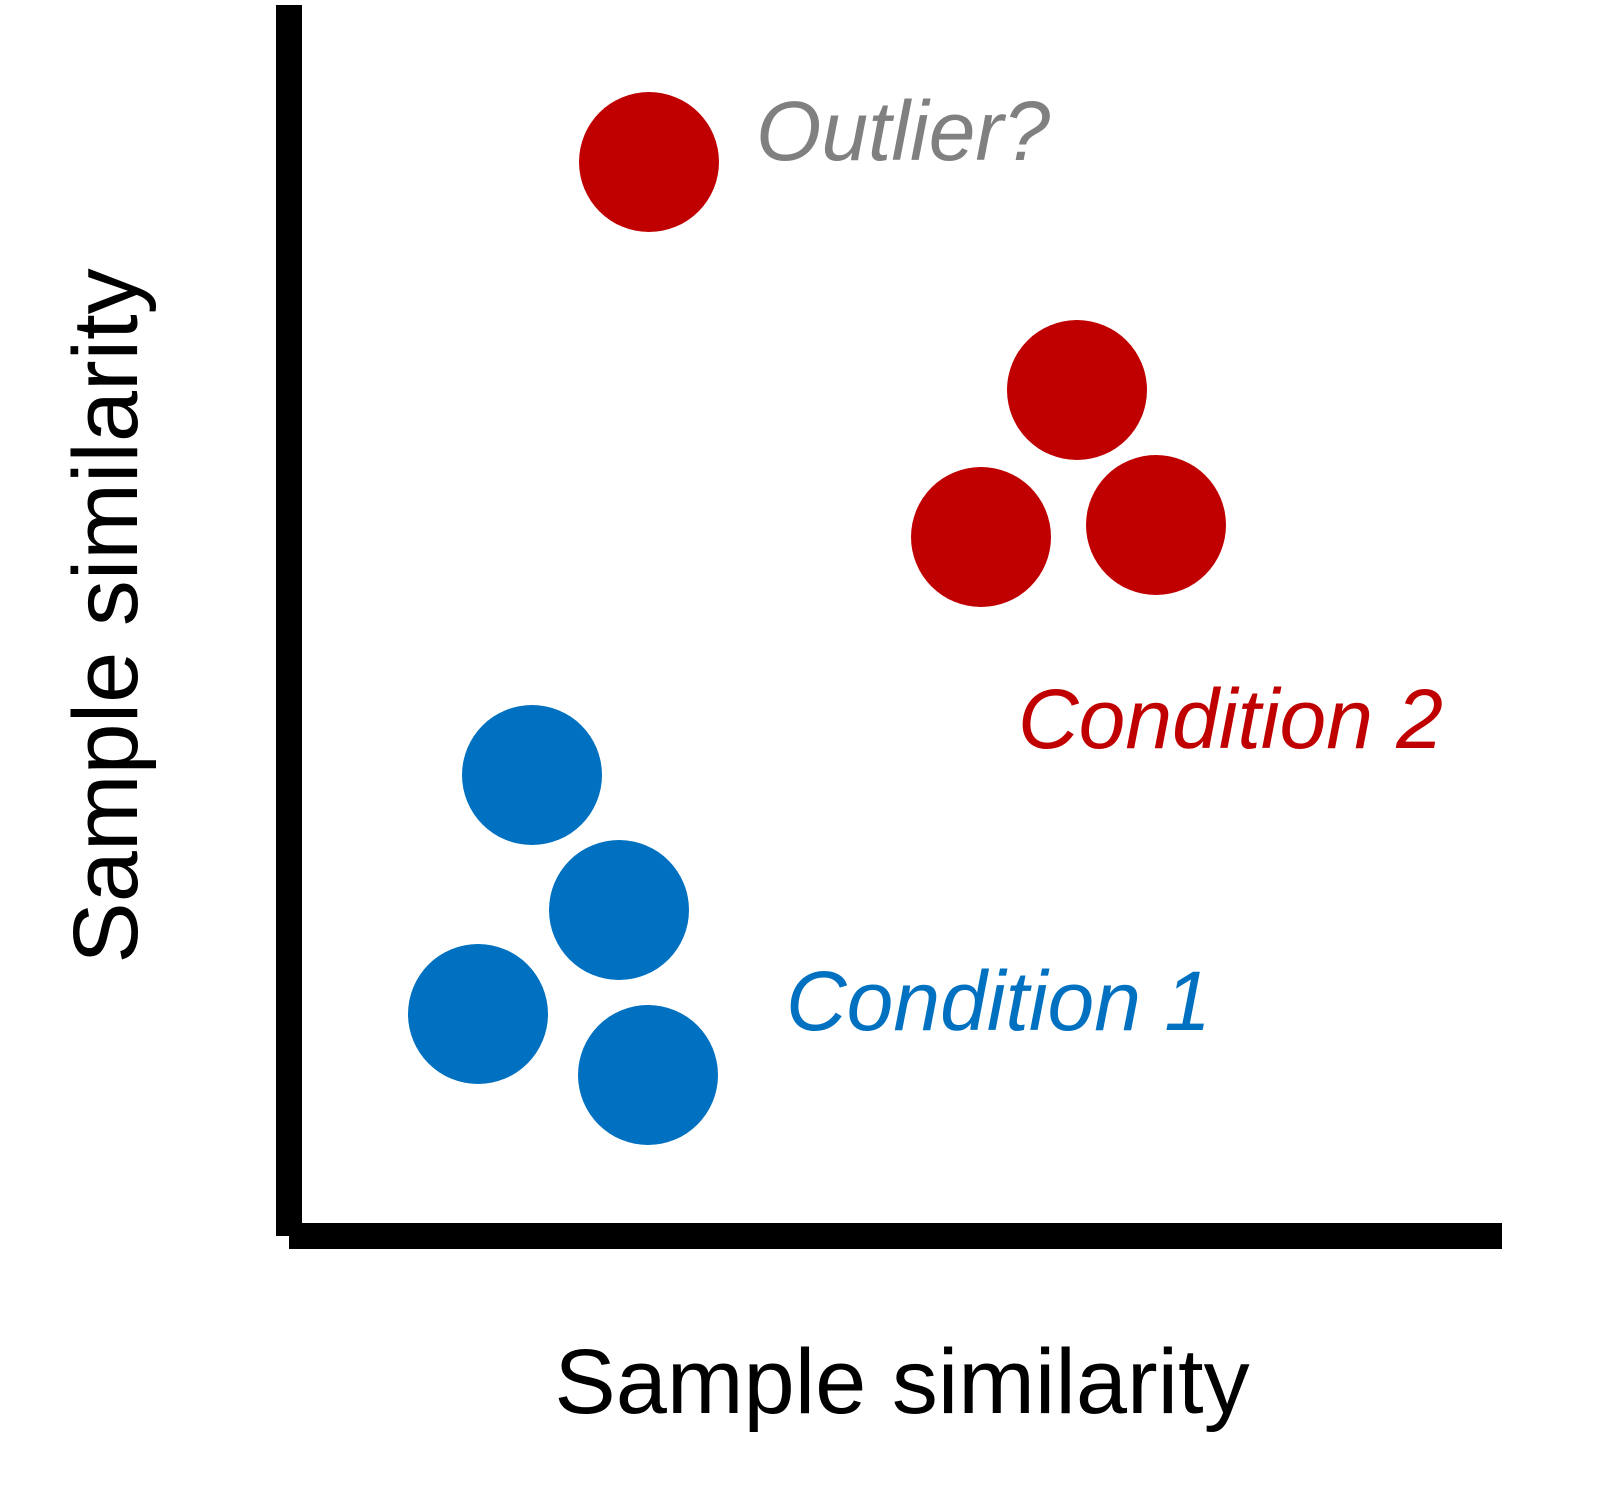 The height and width of the screenshot is (1503, 1622). Describe the element at coordinates (106, 615) in the screenshot. I see `y-axis-title: Sample similarity` at that location.